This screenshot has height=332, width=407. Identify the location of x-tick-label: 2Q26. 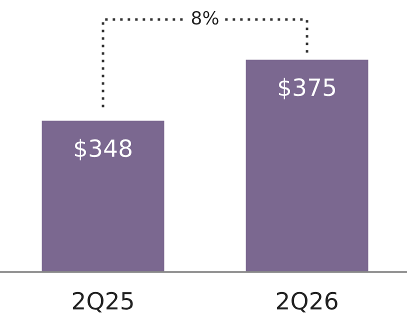
(307, 302).